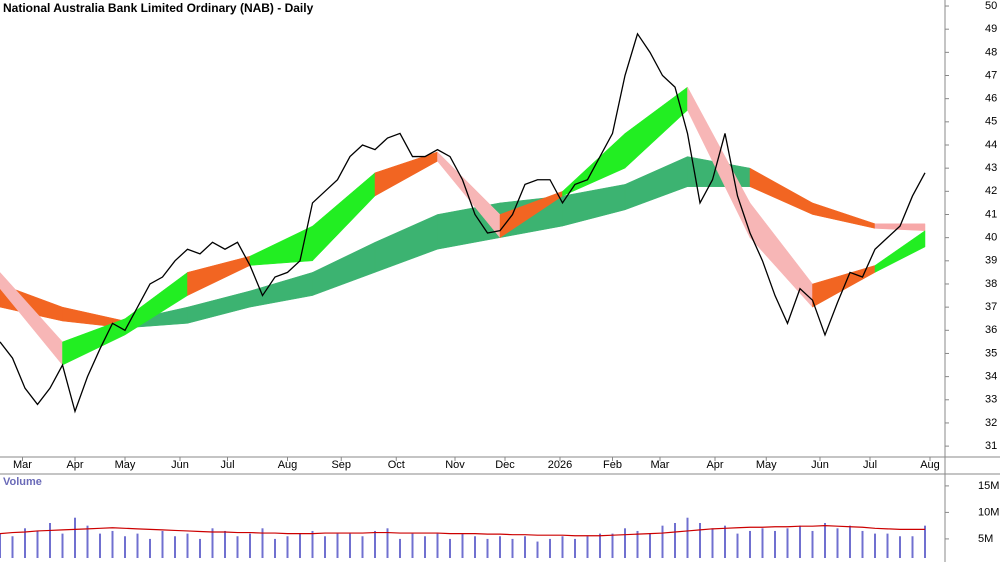 This screenshot has width=1000, height=562. Describe the element at coordinates (714, 465) in the screenshot. I see `x-tick-label: Apr` at that location.